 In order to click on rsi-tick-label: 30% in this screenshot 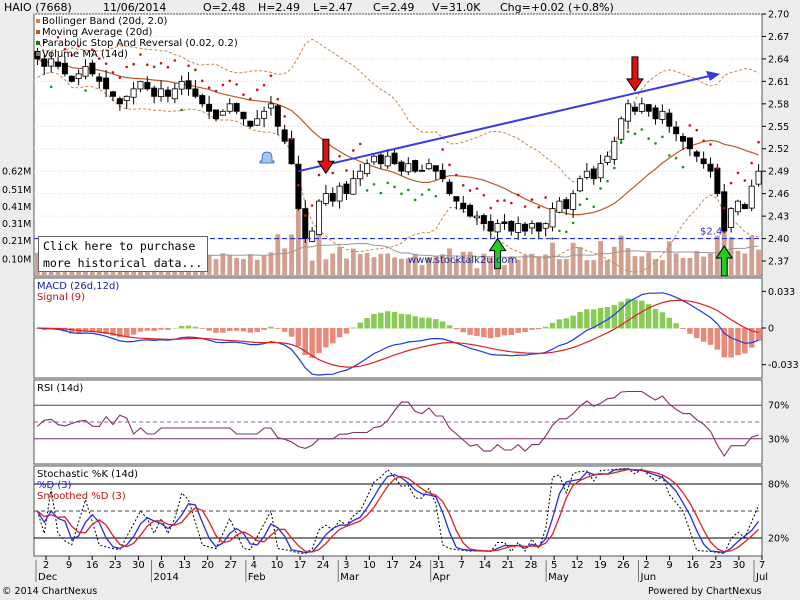, I will do `click(778, 439)`.